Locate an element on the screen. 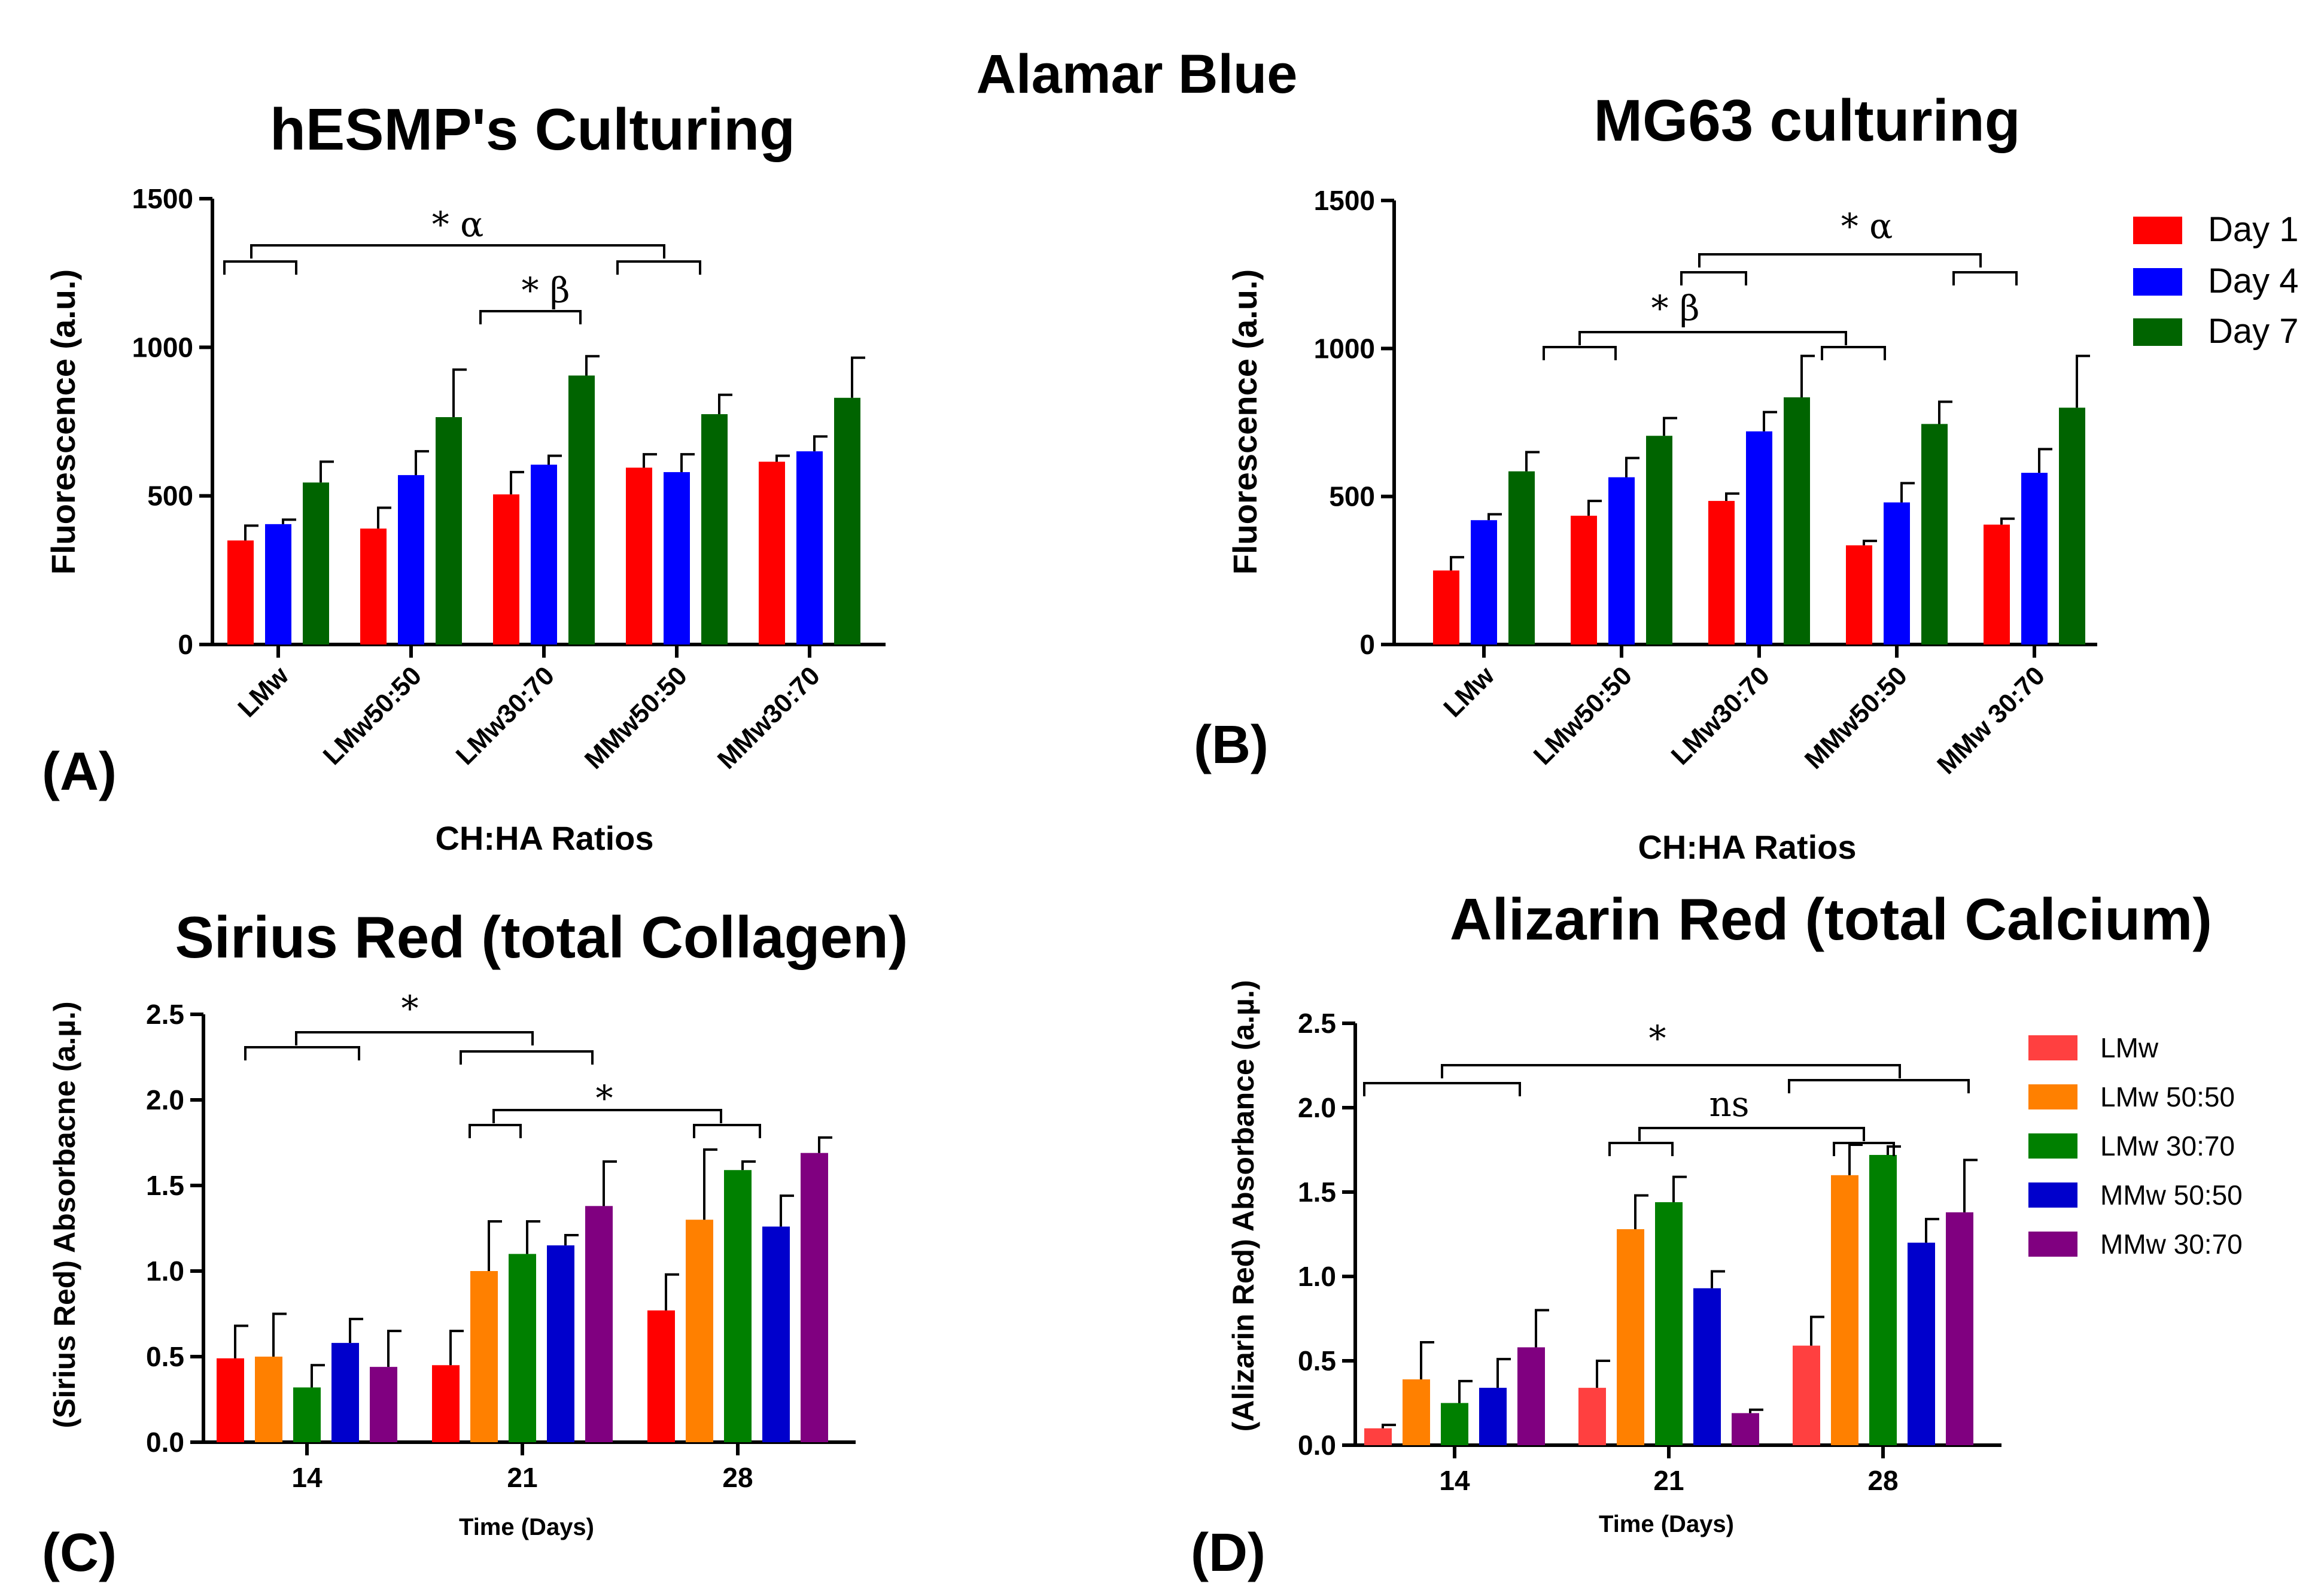 The height and width of the screenshot is (1593, 2324). x-tick-label: MMw 30:70 is located at coordinates (1991, 720).